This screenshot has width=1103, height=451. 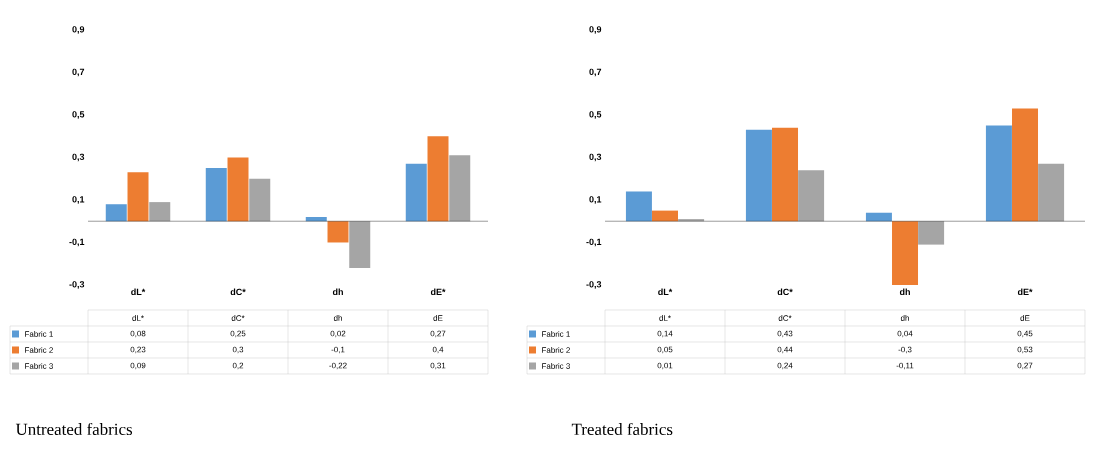 What do you see at coordinates (74, 429) in the screenshot?
I see `text: Untreated fabrics` at bounding box center [74, 429].